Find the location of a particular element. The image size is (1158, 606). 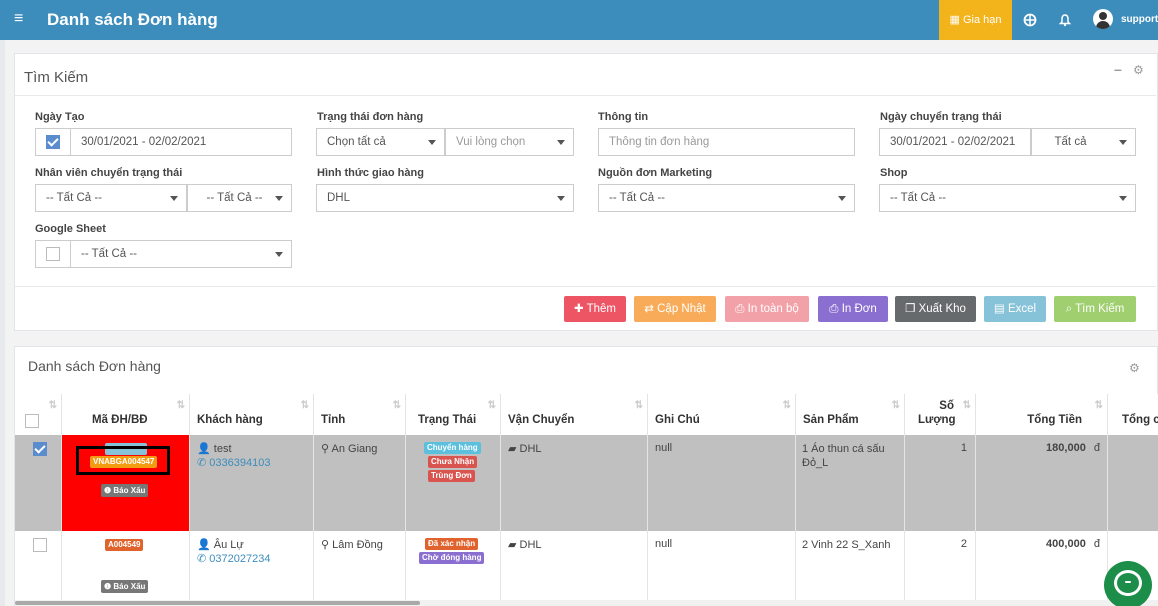

qty-value: 1 is located at coordinates (963, 448).